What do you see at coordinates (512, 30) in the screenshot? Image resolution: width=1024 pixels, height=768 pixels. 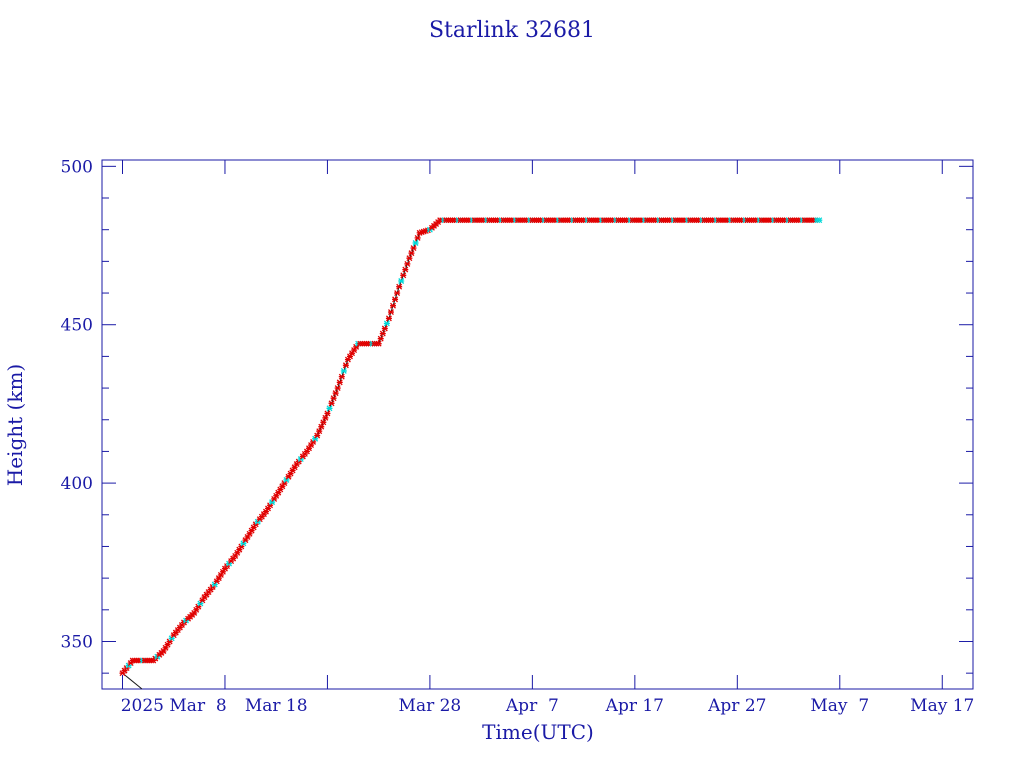 I see `chart-title: Starlink 32681` at bounding box center [512, 30].